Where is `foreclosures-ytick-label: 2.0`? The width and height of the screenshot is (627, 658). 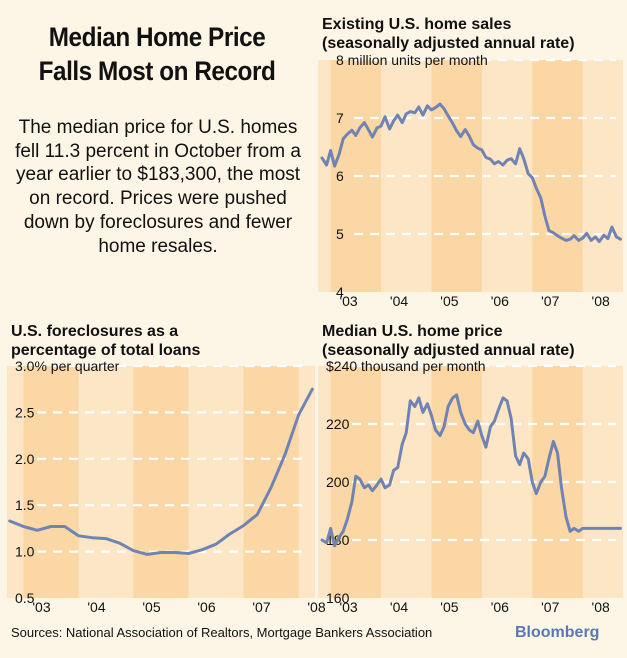 foreclosures-ytick-label: 2.0 is located at coordinates (25, 459).